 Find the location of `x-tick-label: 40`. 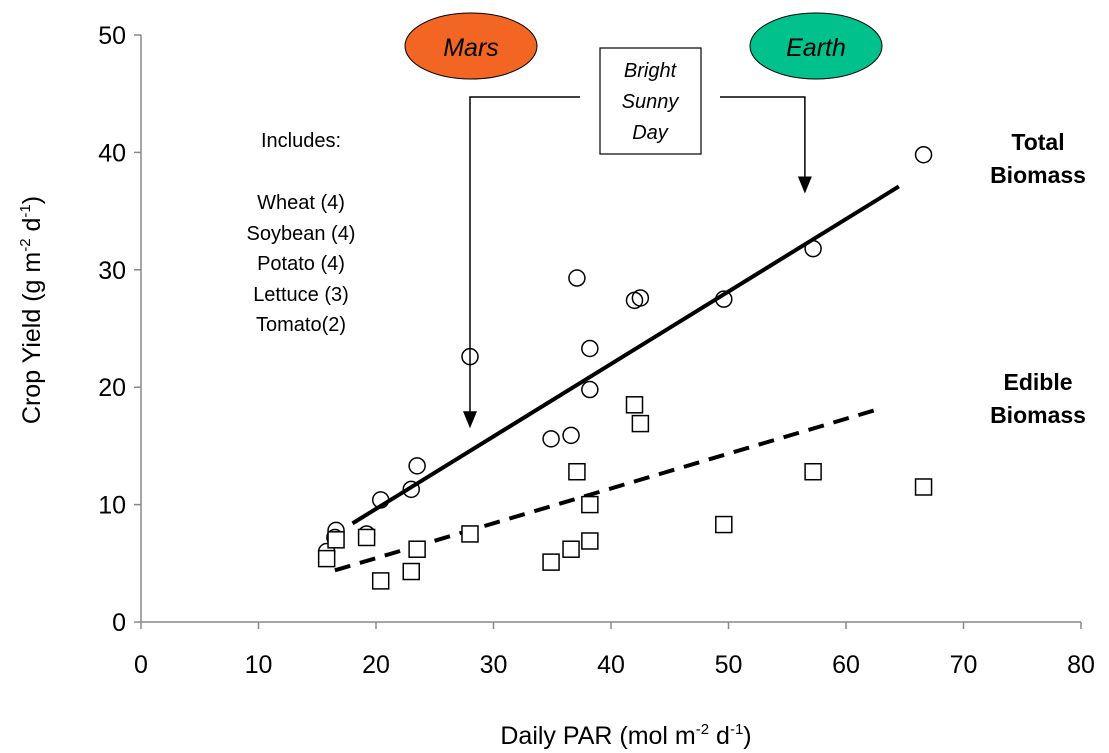

x-tick-label: 40 is located at coordinates (611, 665).